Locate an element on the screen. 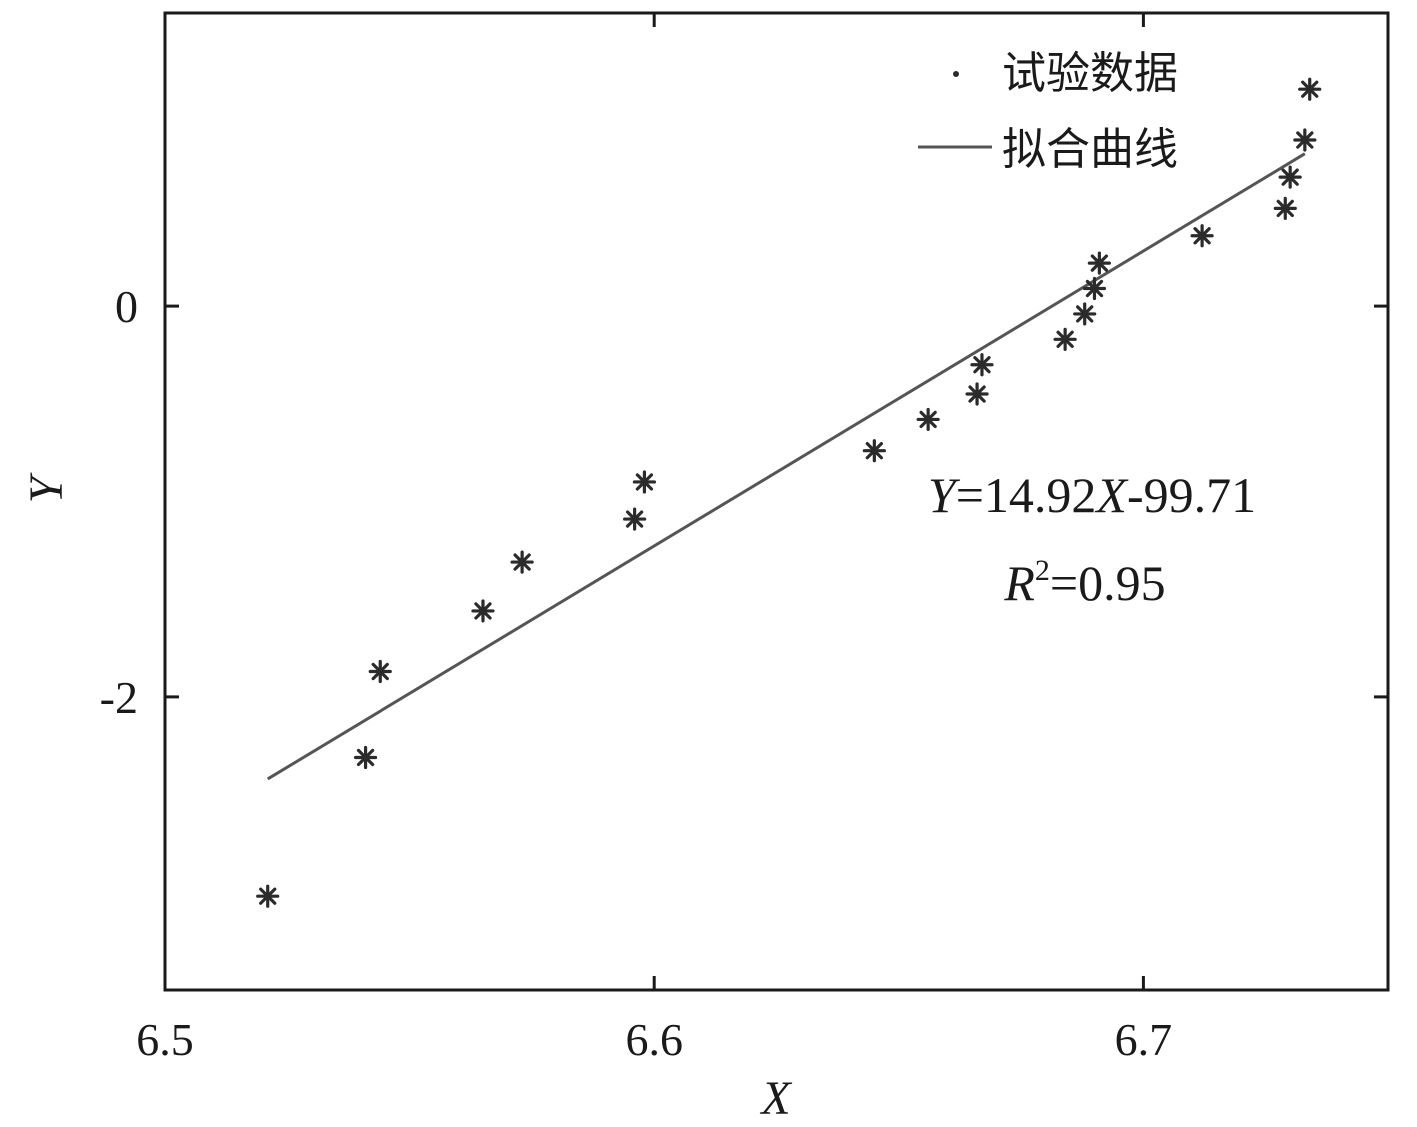  fit-equation: Y=14.92X-99.71 is located at coordinates (1092, 495).